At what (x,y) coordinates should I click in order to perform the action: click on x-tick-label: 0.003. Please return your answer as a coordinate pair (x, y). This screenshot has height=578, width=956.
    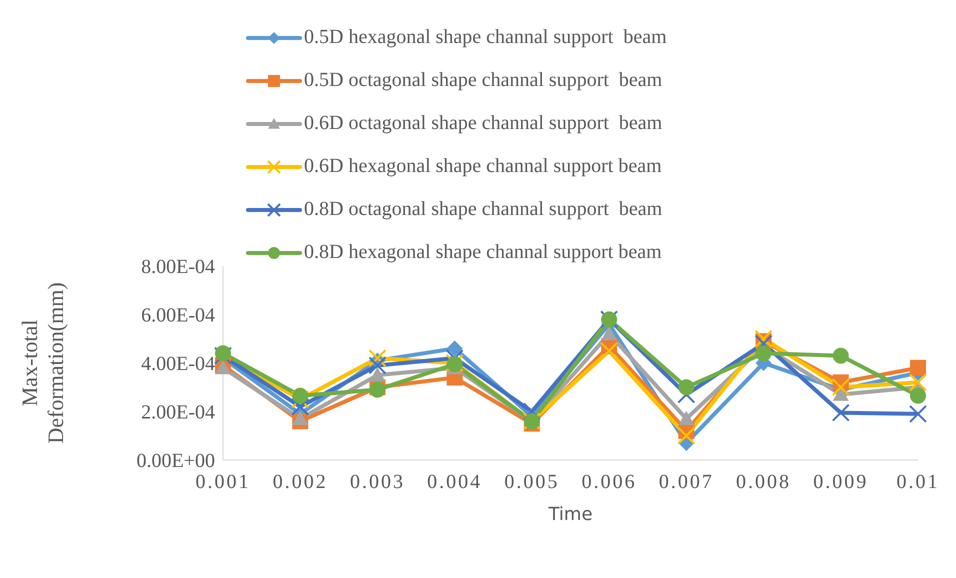
    Looking at the image, I should click on (377, 482).